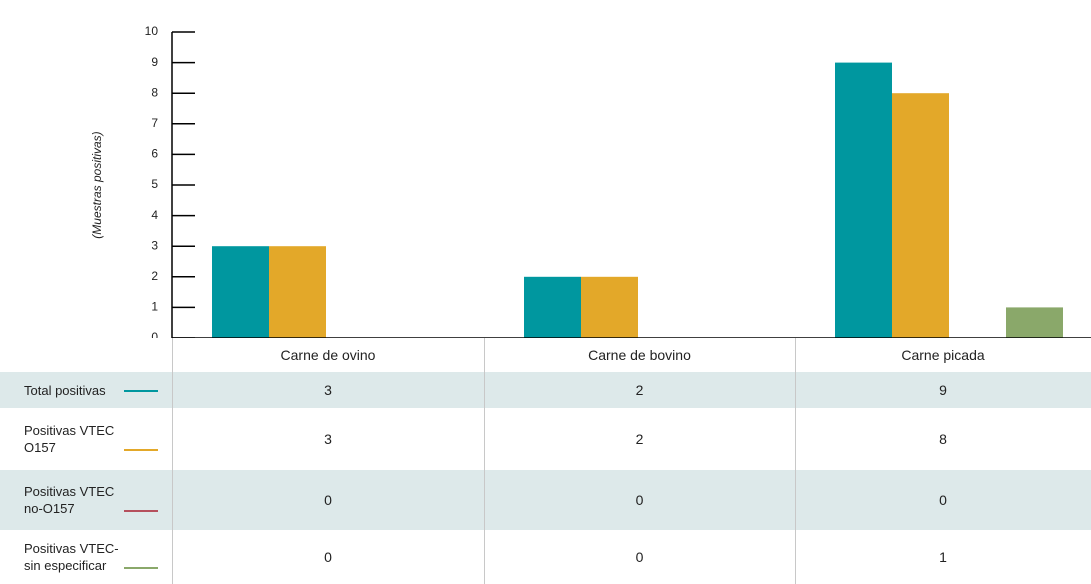 Image resolution: width=1091 pixels, height=584 pixels. I want to click on y-tick-label: 7, so click(154, 123).